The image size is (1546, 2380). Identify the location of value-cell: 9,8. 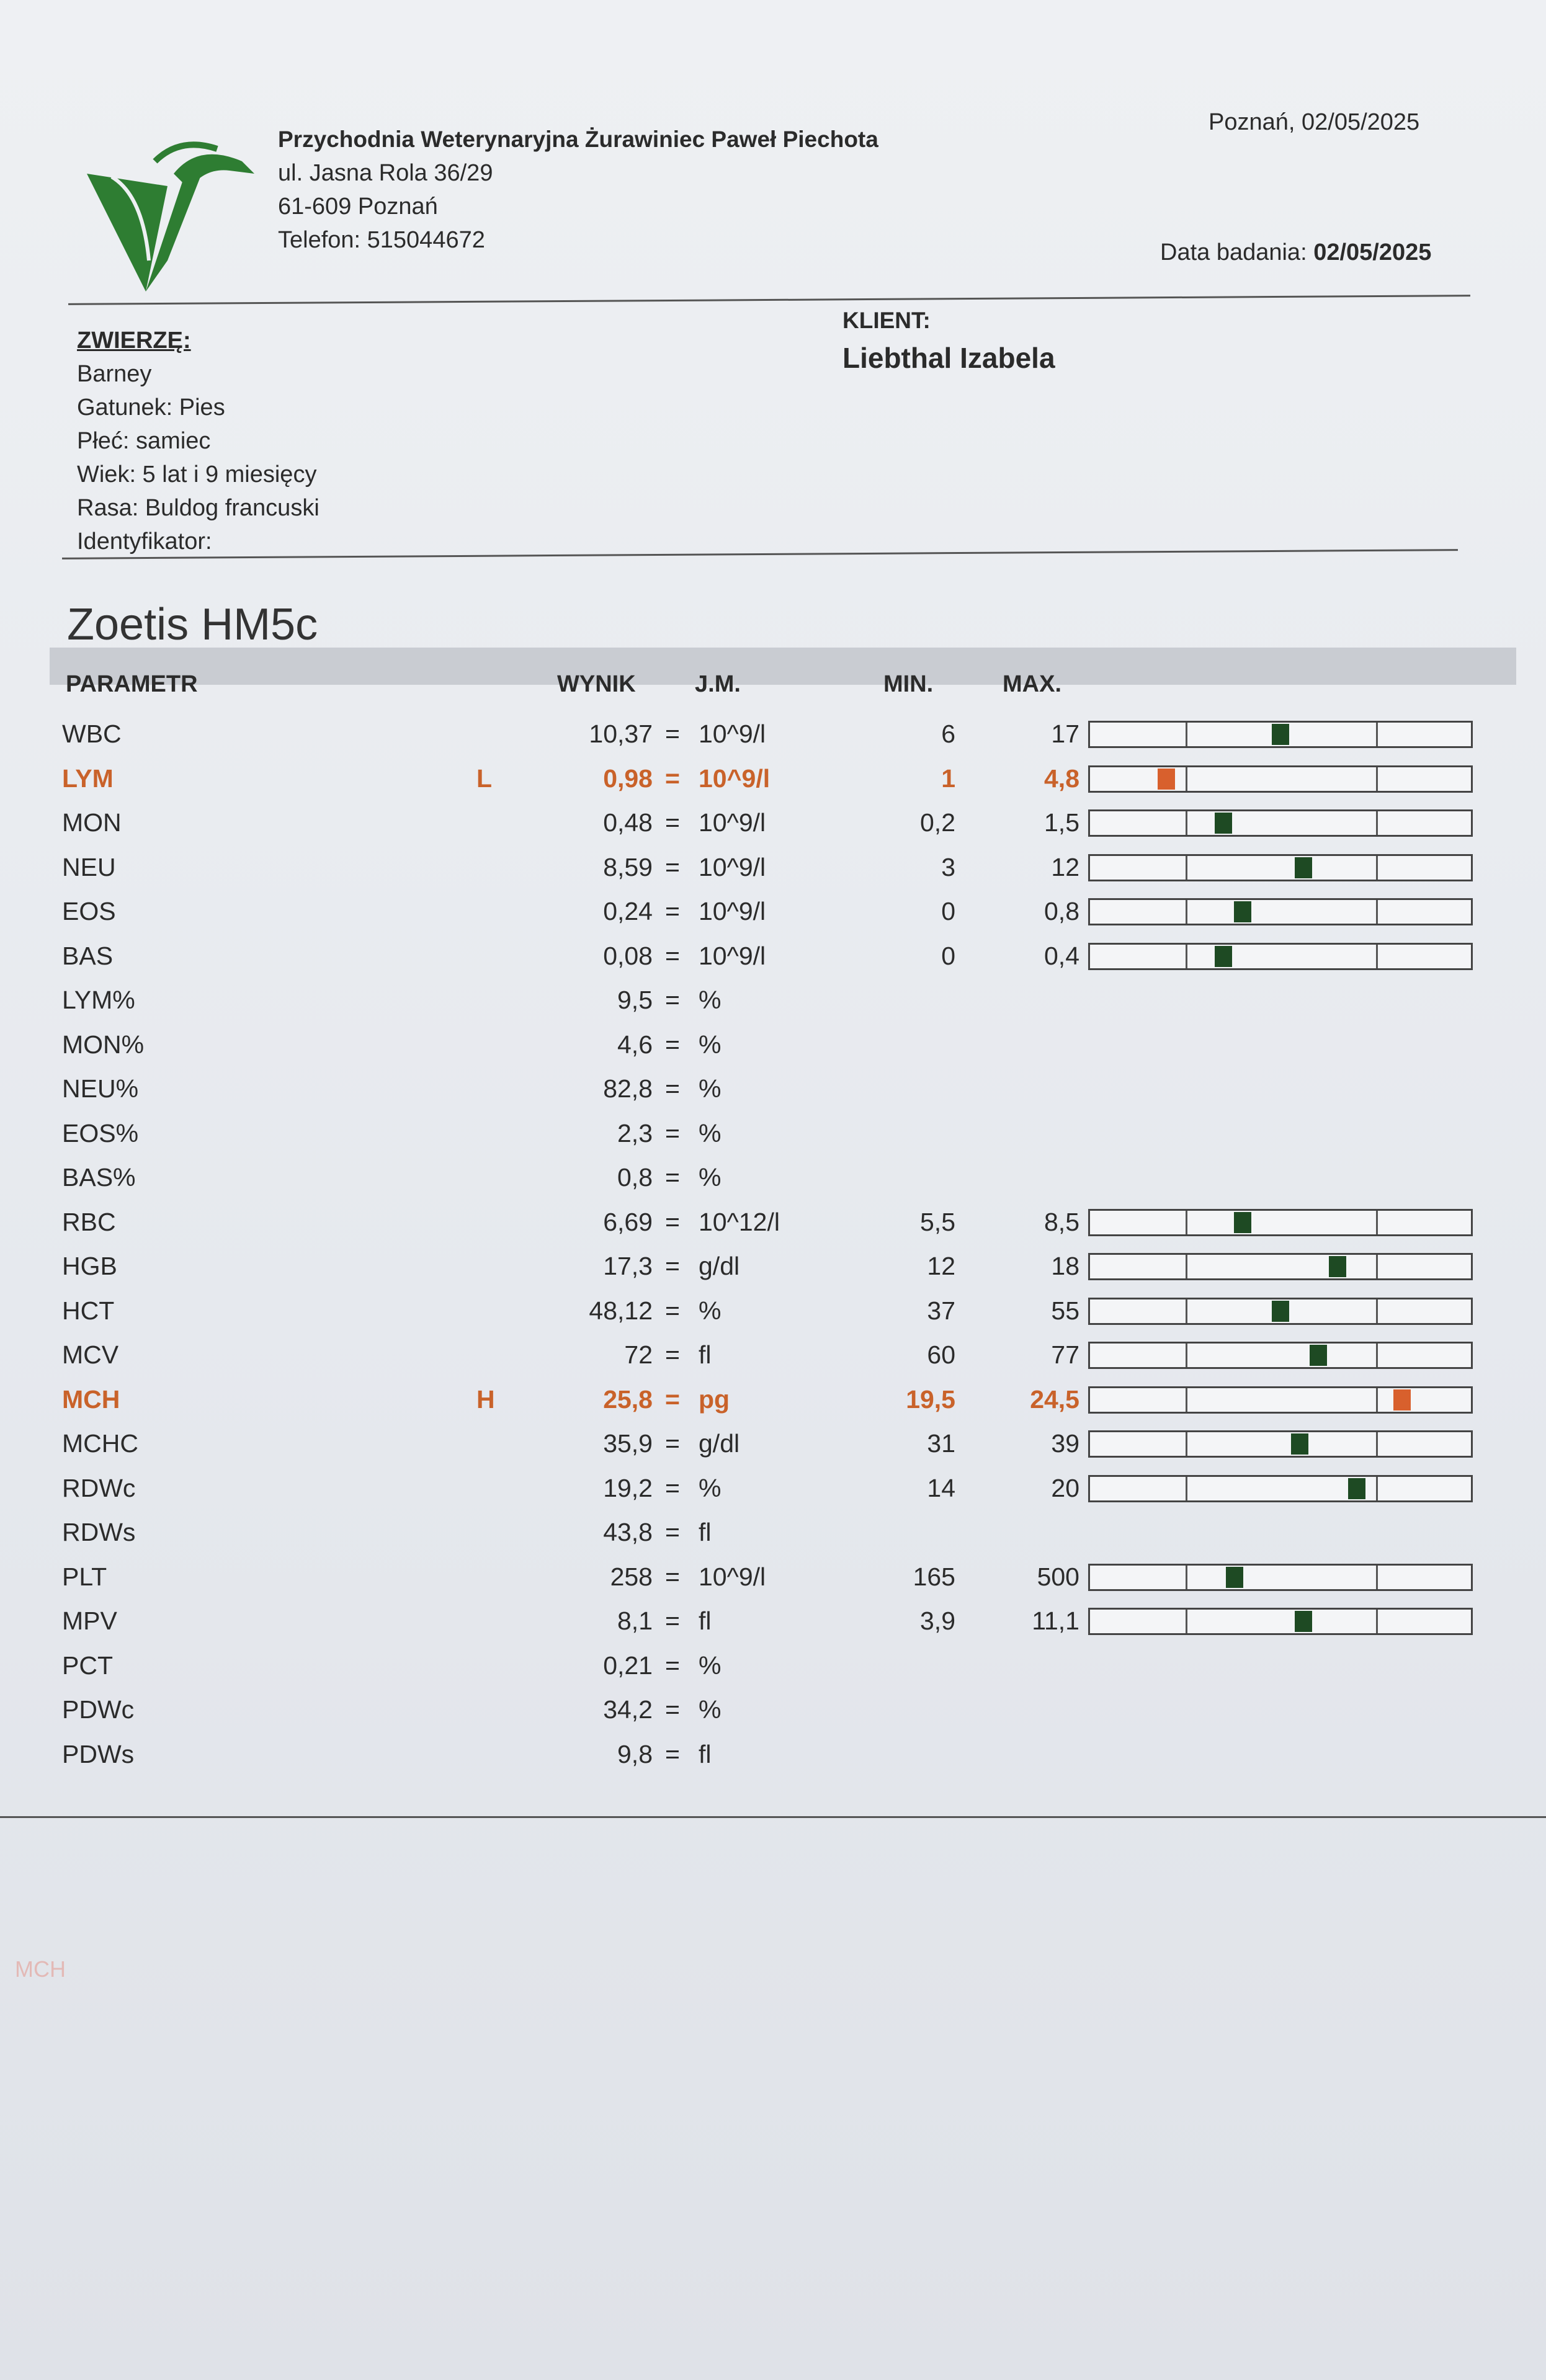
(635, 1754).